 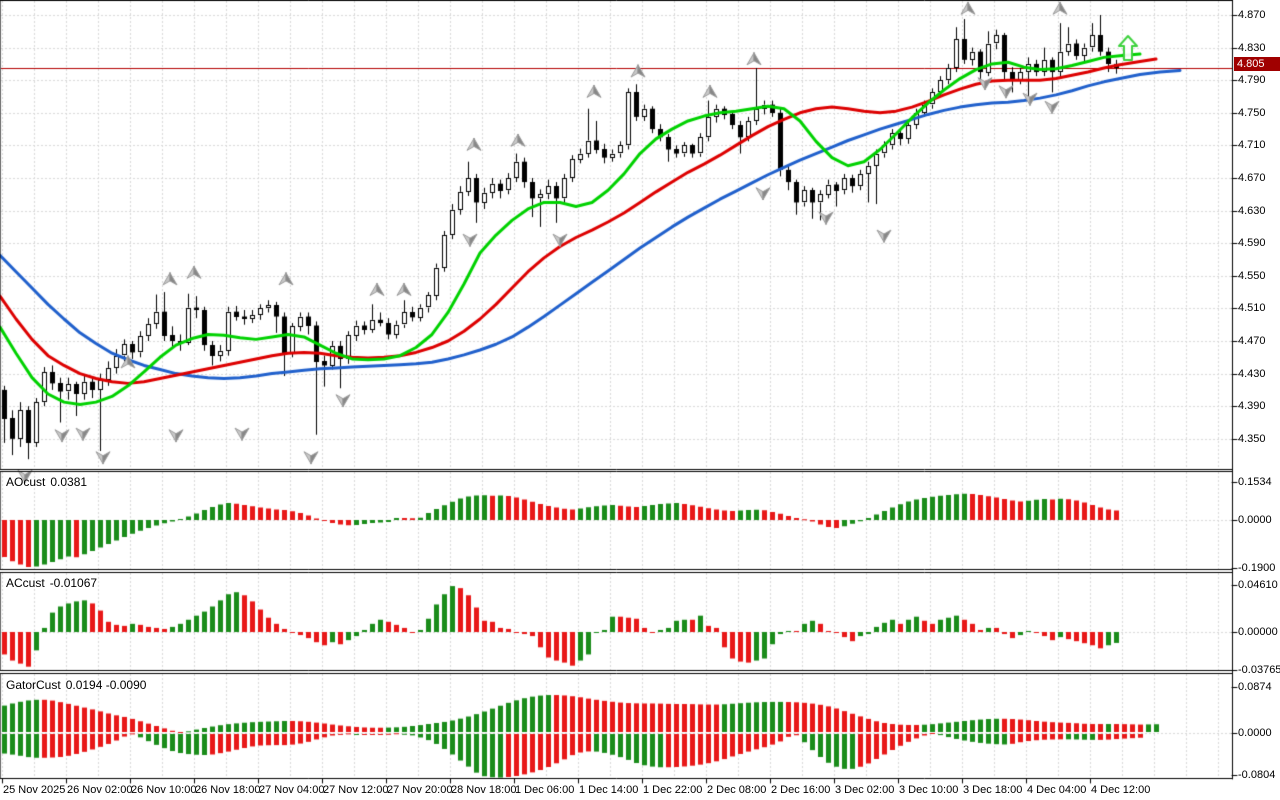 I want to click on price-axis-label: 4.390, so click(x=1252, y=406).